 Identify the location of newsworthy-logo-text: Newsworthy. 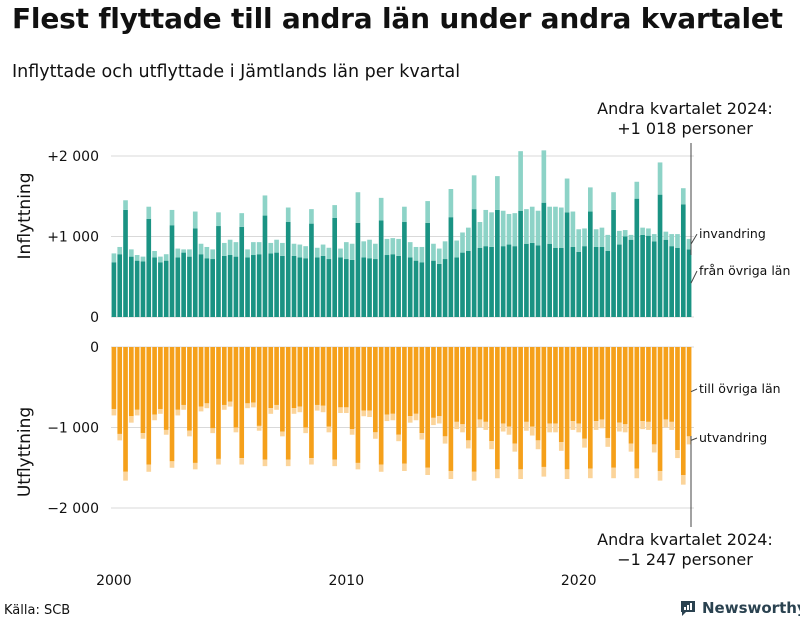
(751, 608).